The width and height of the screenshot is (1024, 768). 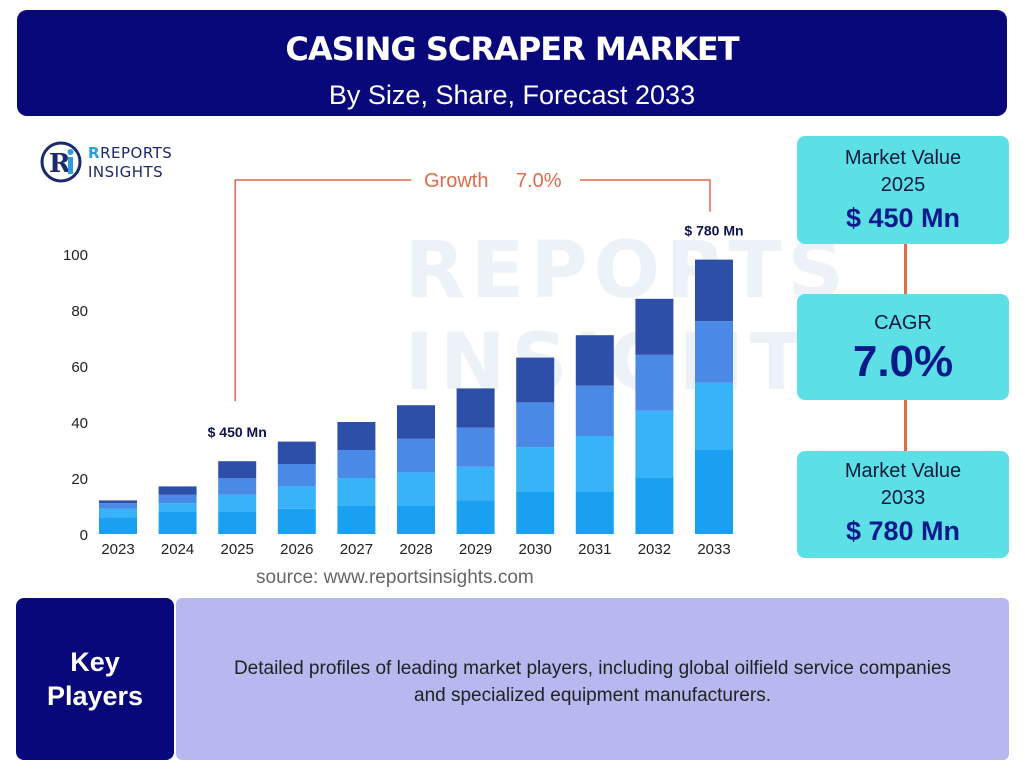 What do you see at coordinates (356, 549) in the screenshot?
I see `x-tick-label: 2027` at bounding box center [356, 549].